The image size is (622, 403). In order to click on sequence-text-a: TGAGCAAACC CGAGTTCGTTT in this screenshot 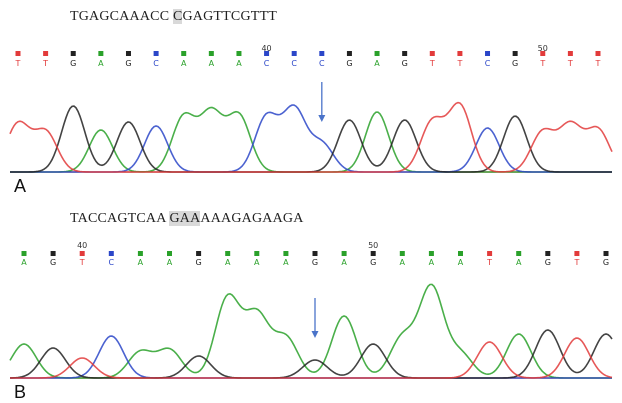, I will do `click(173, 17)`.